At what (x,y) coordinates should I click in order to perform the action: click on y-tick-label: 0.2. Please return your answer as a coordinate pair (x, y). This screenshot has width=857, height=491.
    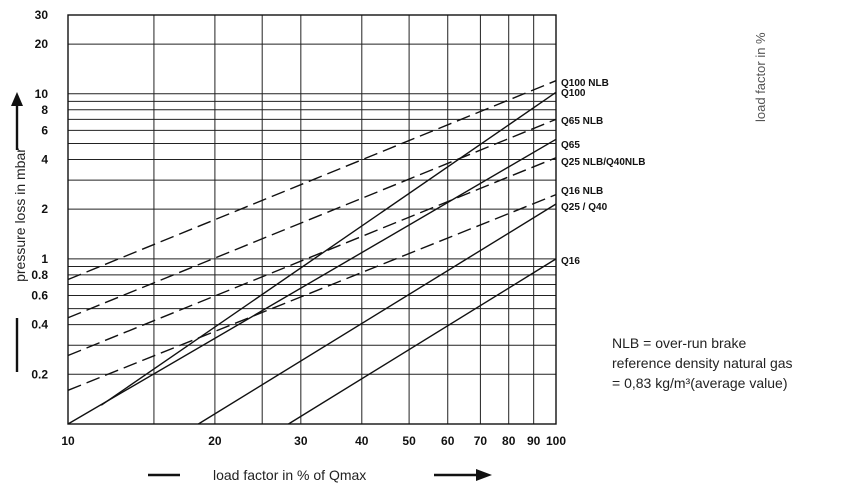
    Looking at the image, I should click on (39, 374).